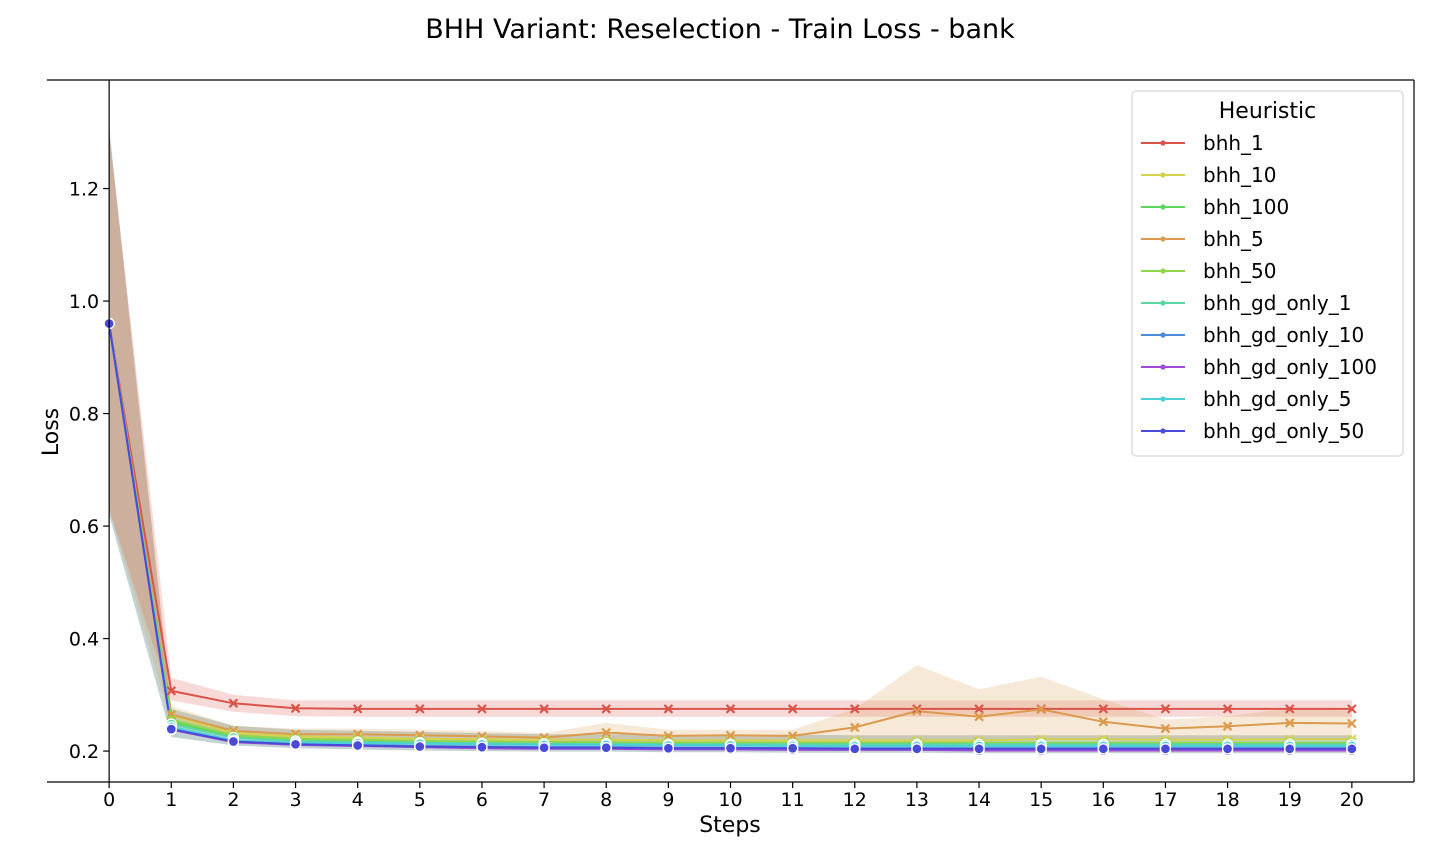 This screenshot has height=864, width=1440. I want to click on x-tick-label: 0, so click(109, 800).